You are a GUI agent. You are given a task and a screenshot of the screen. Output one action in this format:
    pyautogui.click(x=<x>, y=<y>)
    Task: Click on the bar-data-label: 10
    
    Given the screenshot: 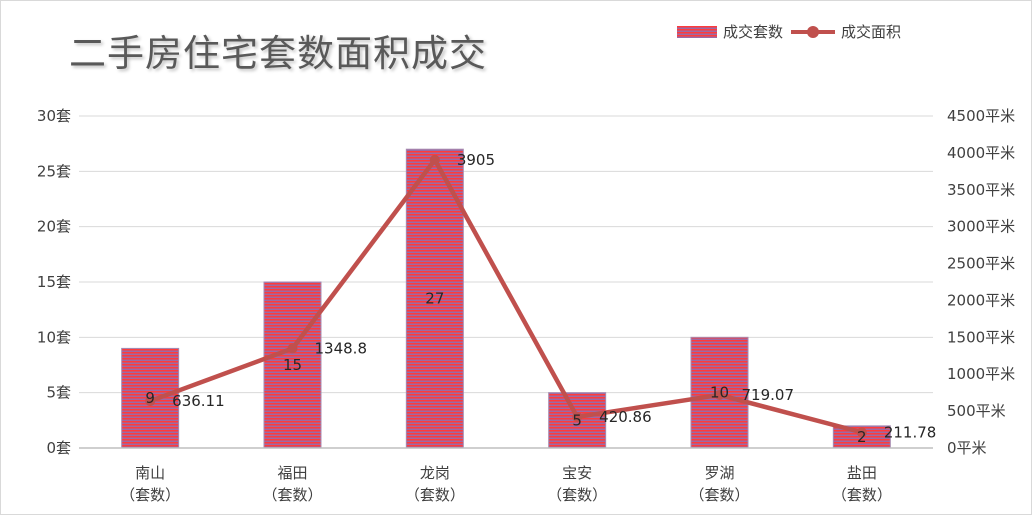 What is the action you would take?
    pyautogui.click(x=719, y=393)
    